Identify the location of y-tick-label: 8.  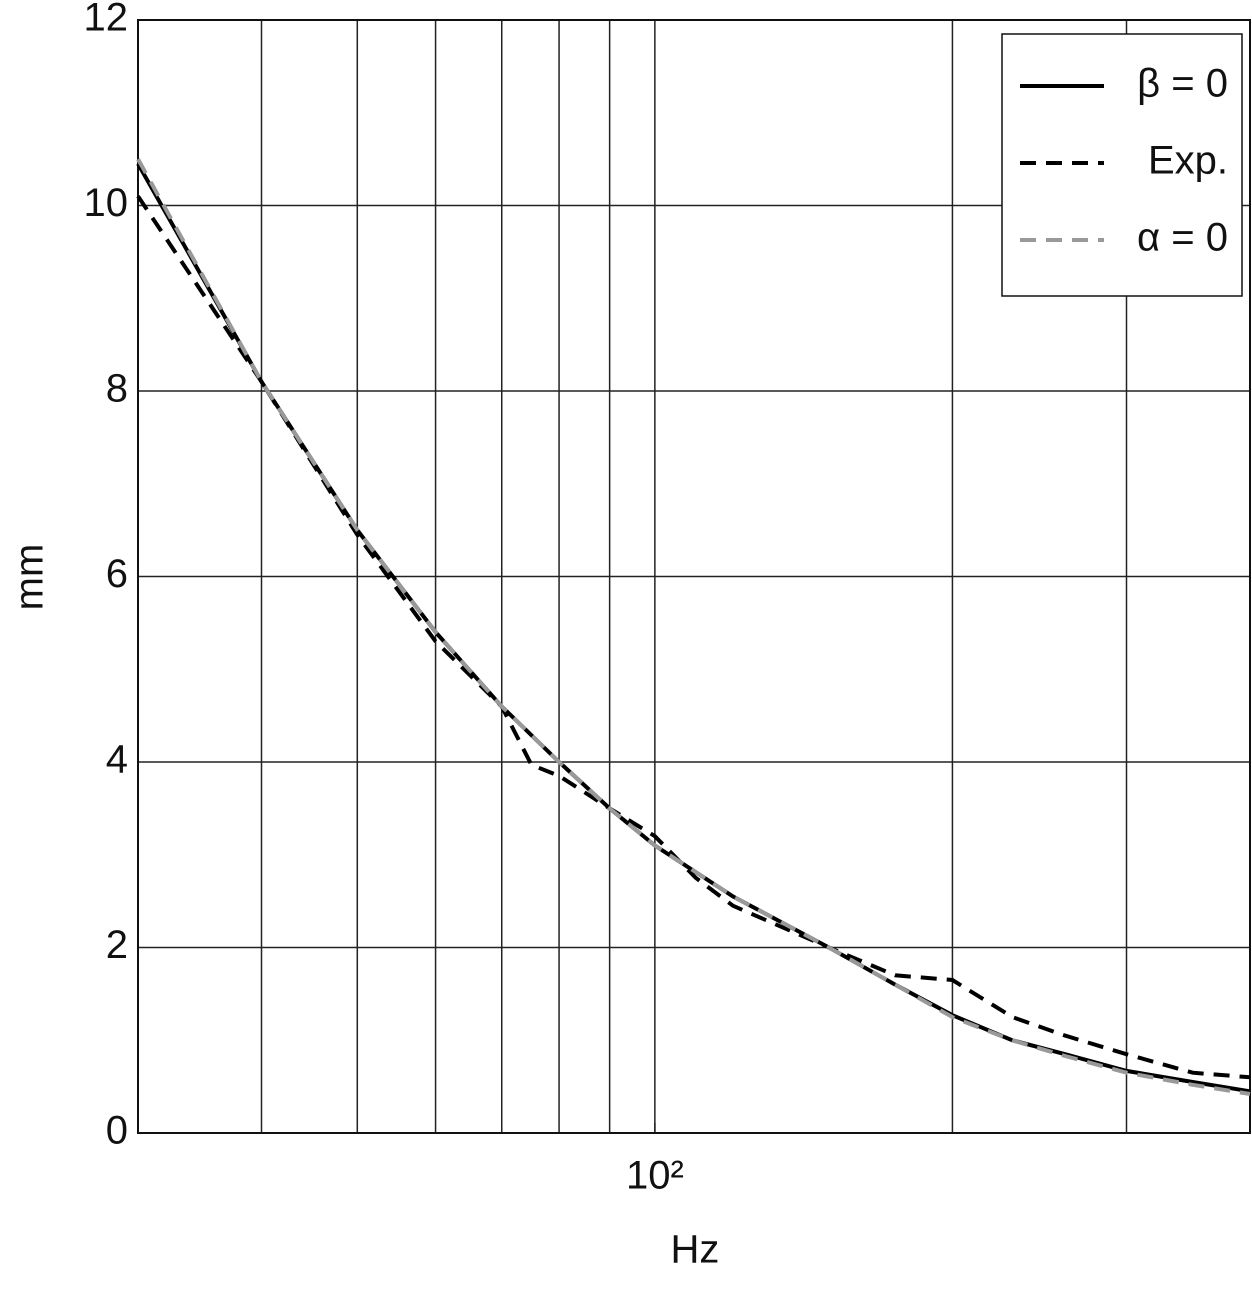
(117, 389).